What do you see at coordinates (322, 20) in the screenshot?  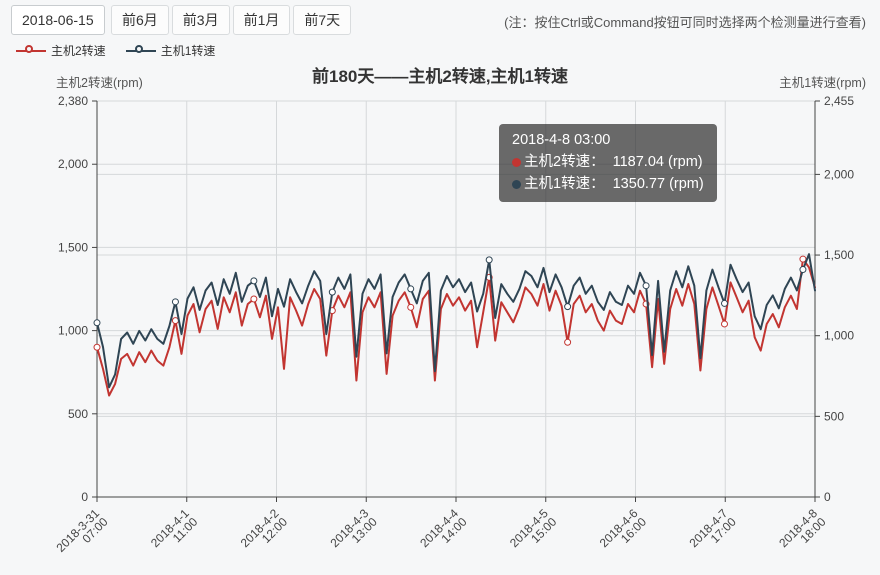 I see `range-button-7-days: 前7天` at bounding box center [322, 20].